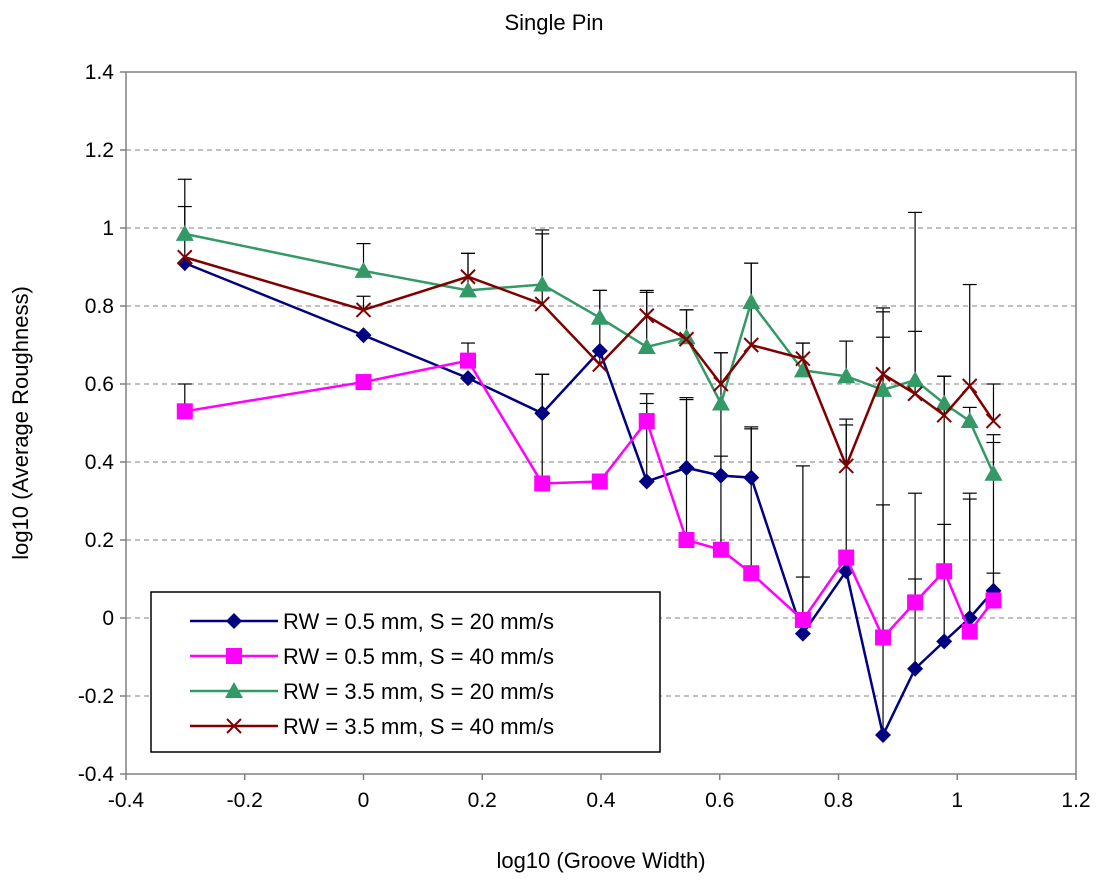  Describe the element at coordinates (553, 22) in the screenshot. I see `chart-title: Single Pin` at that location.